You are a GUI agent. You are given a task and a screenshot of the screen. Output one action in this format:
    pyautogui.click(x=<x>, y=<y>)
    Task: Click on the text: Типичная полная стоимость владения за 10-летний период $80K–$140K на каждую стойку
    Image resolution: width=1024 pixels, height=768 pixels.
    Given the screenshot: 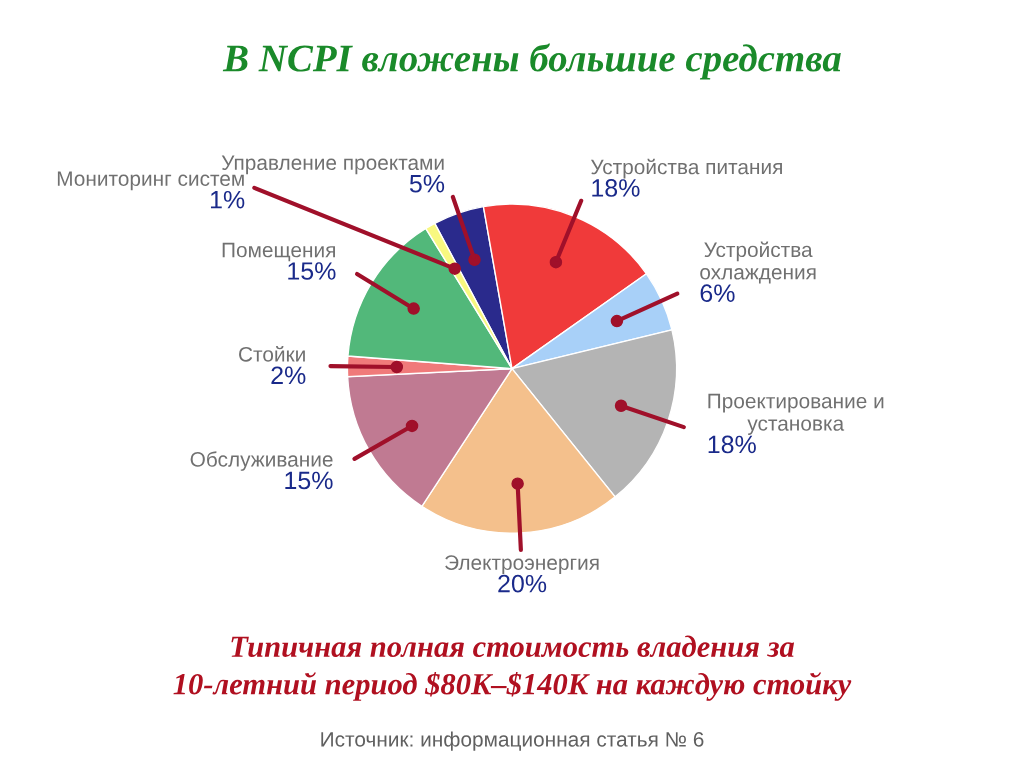 What is the action you would take?
    pyautogui.click(x=512, y=668)
    